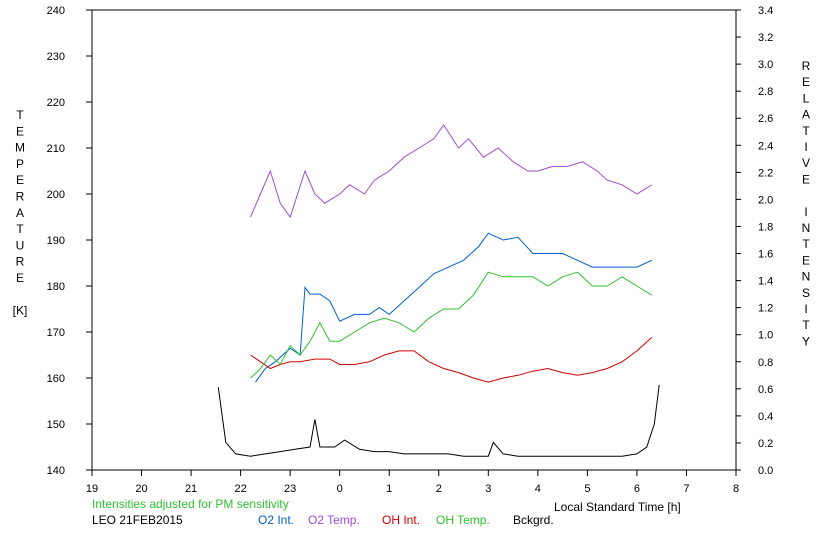 The width and height of the screenshot is (828, 535). I want to click on y-left-label-letter: [K], so click(20, 311).